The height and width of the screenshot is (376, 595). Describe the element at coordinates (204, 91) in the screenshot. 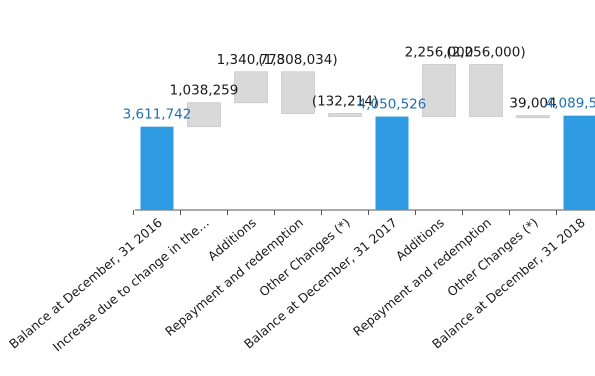

I see `data-label: 1,038,259` at that location.